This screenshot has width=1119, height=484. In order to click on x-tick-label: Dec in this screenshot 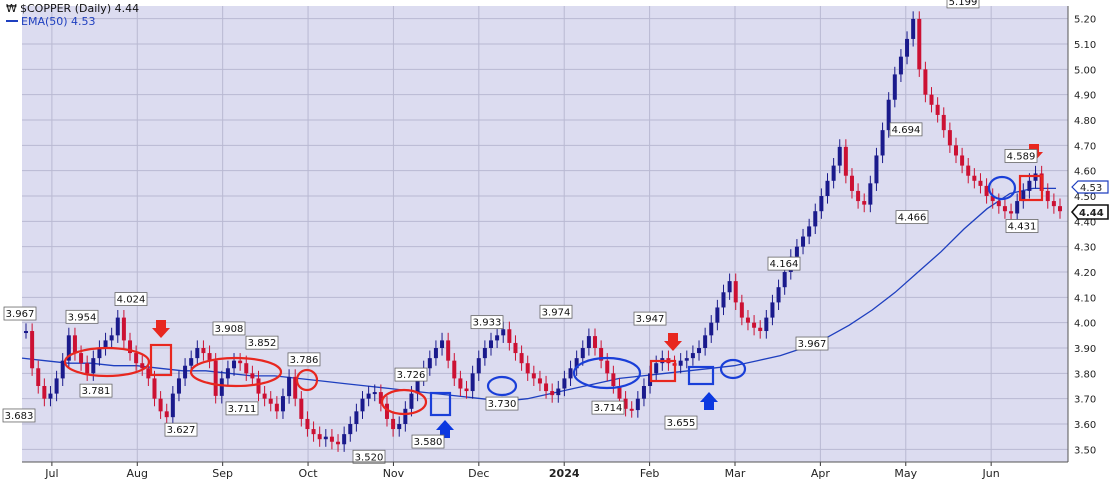, I will do `click(478, 473)`.